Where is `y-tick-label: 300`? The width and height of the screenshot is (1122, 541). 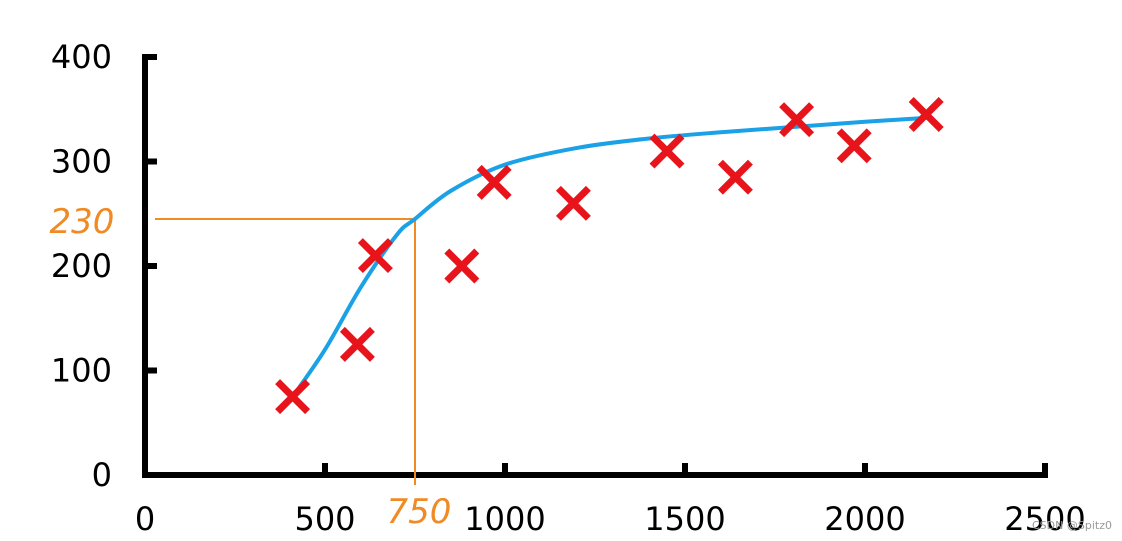 y-tick-label: 300 is located at coordinates (81, 162).